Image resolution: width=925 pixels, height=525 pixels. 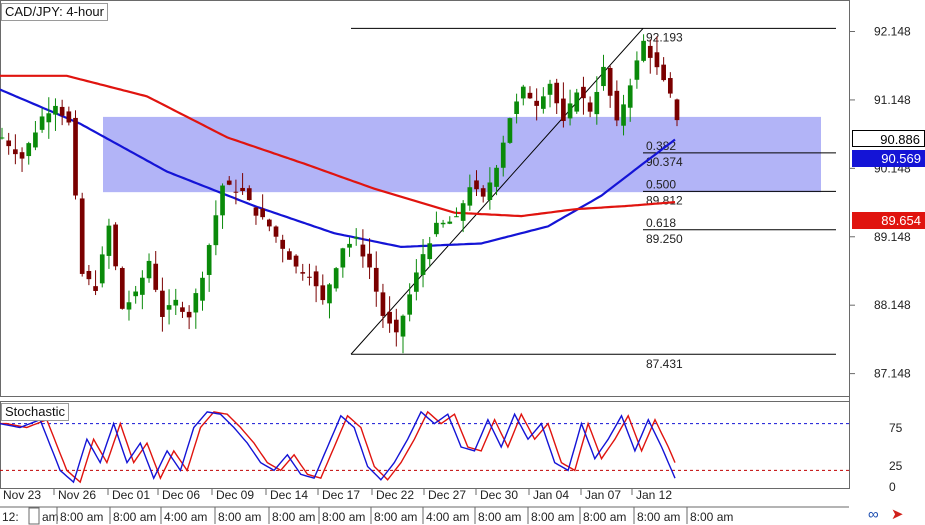 I want to click on stochastic-tick-label: 75, so click(x=896, y=428).